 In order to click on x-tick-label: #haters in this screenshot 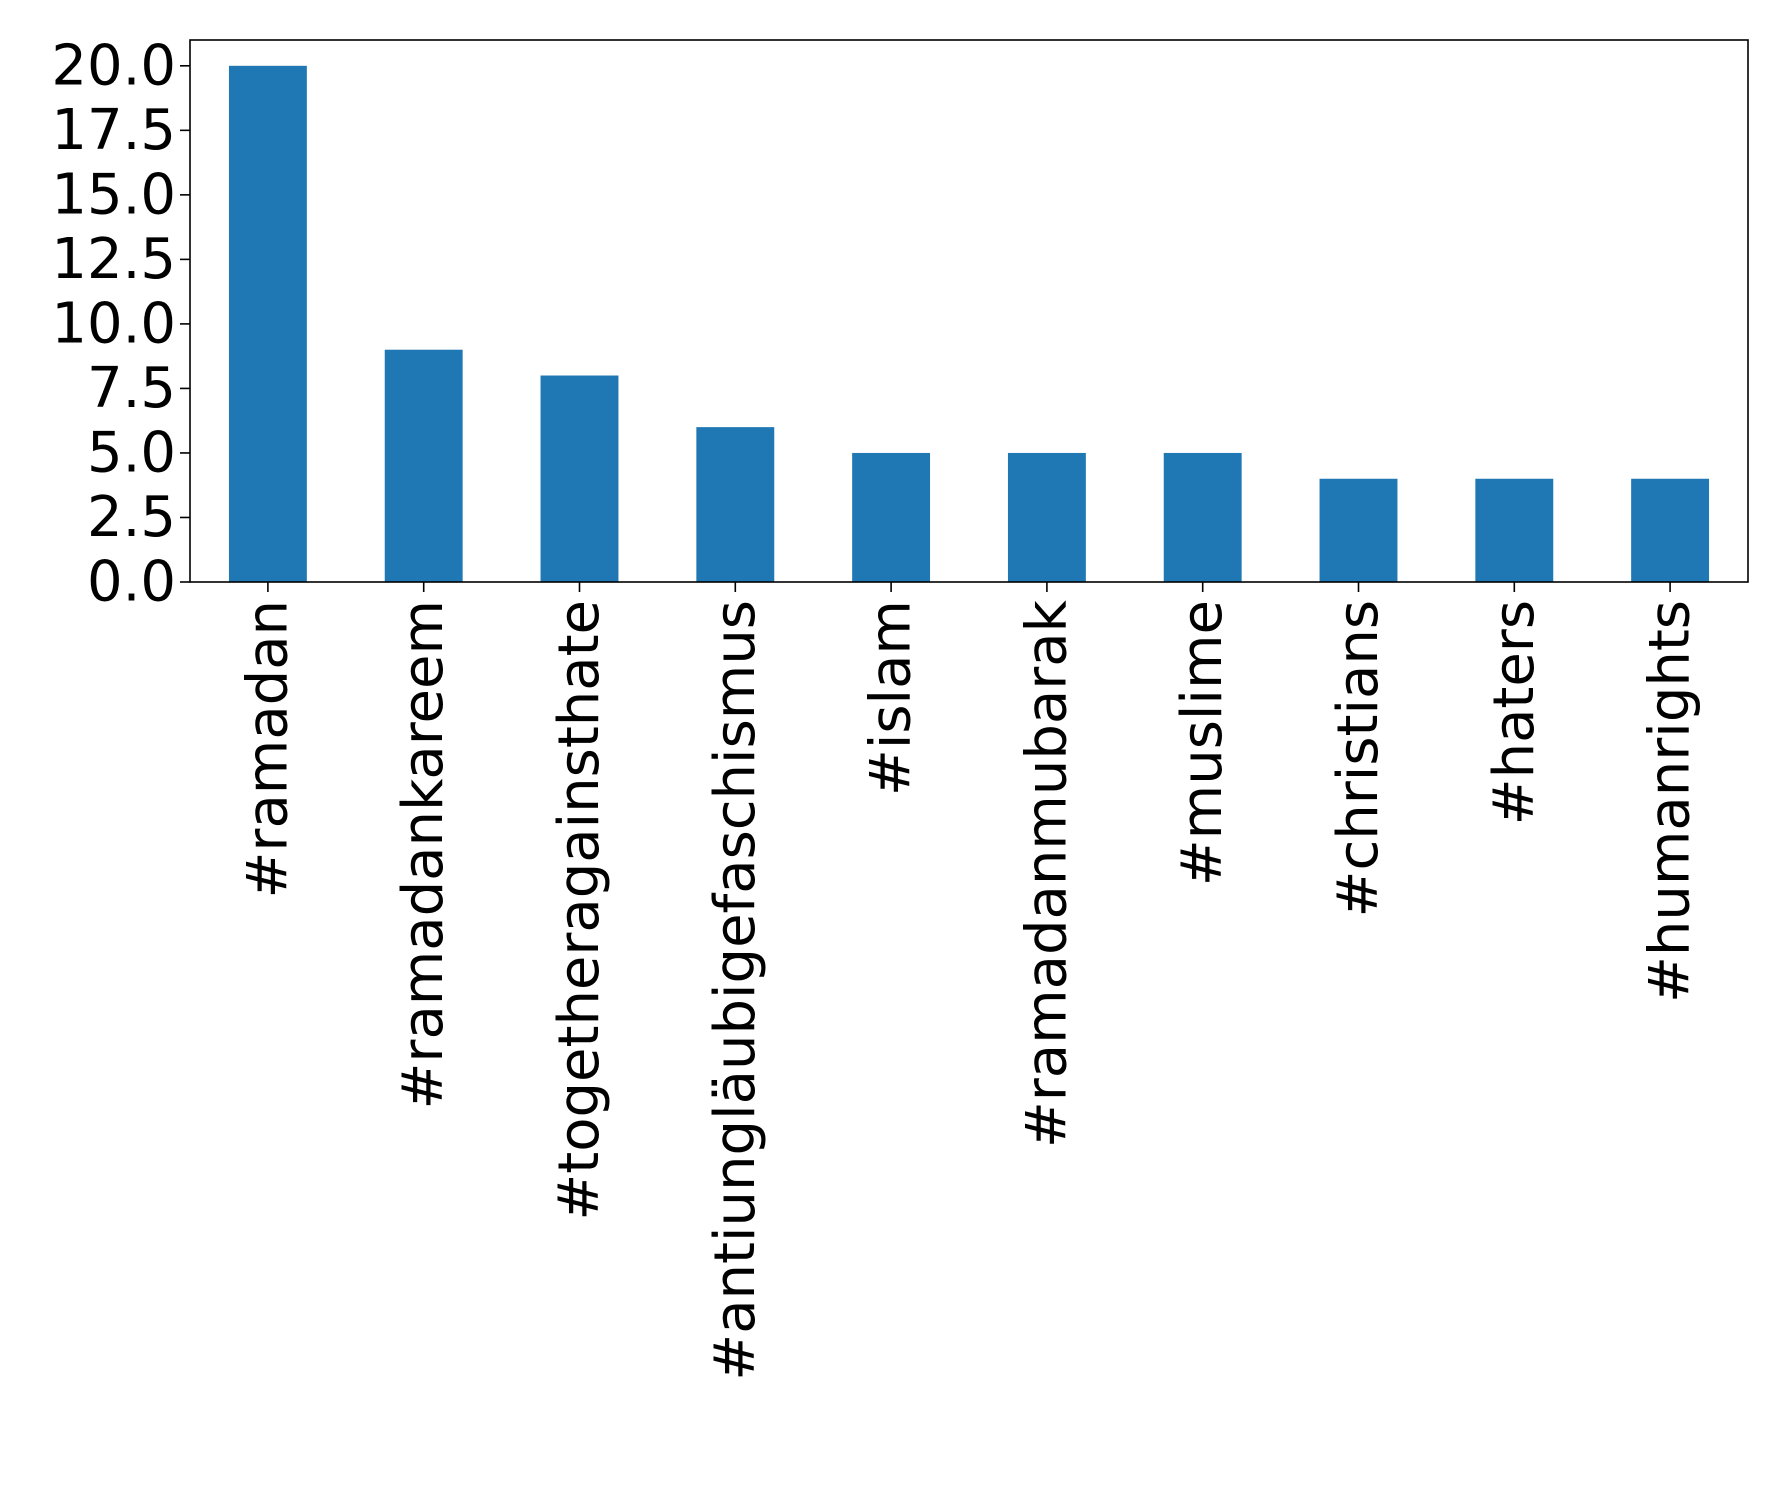, I will do `click(1514, 712)`.